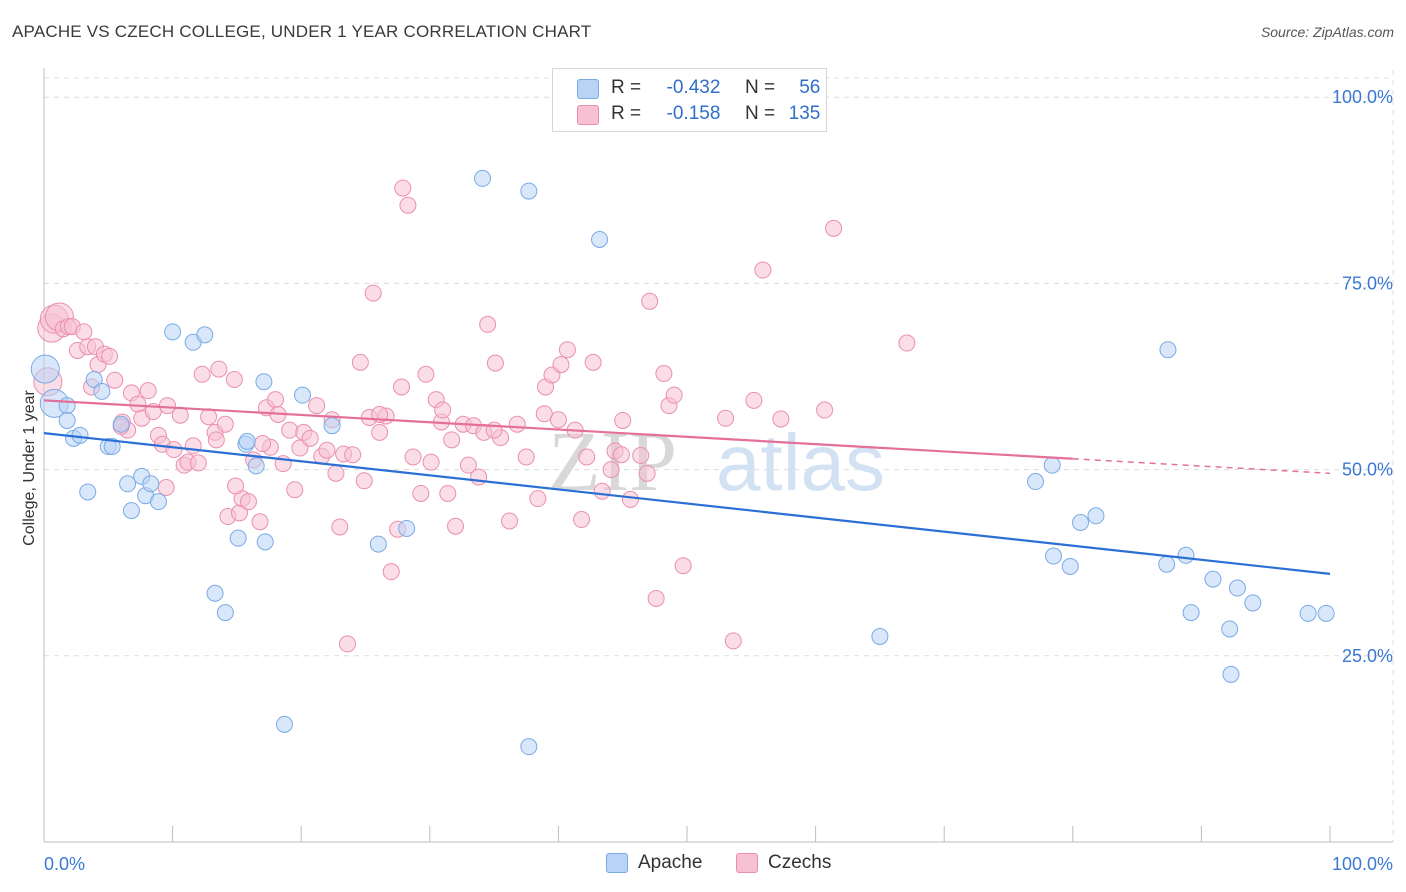 This screenshot has height=892, width=1406. What do you see at coordinates (800, 862) in the screenshot?
I see `legend-label-czechs: Czechs` at bounding box center [800, 862].